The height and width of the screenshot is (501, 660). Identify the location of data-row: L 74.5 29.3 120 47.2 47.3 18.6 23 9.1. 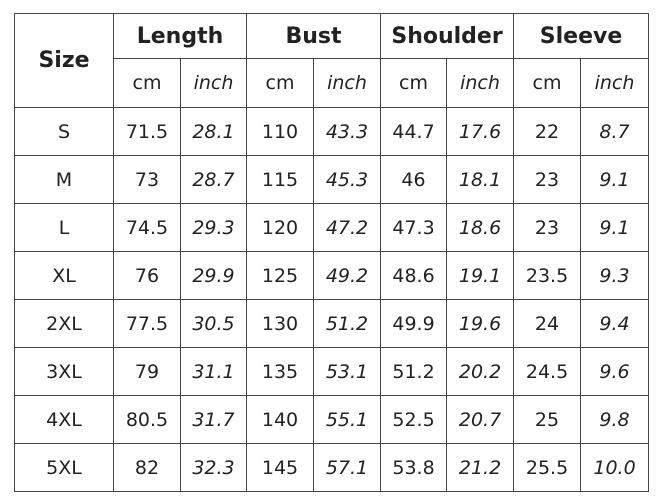
(332, 227).